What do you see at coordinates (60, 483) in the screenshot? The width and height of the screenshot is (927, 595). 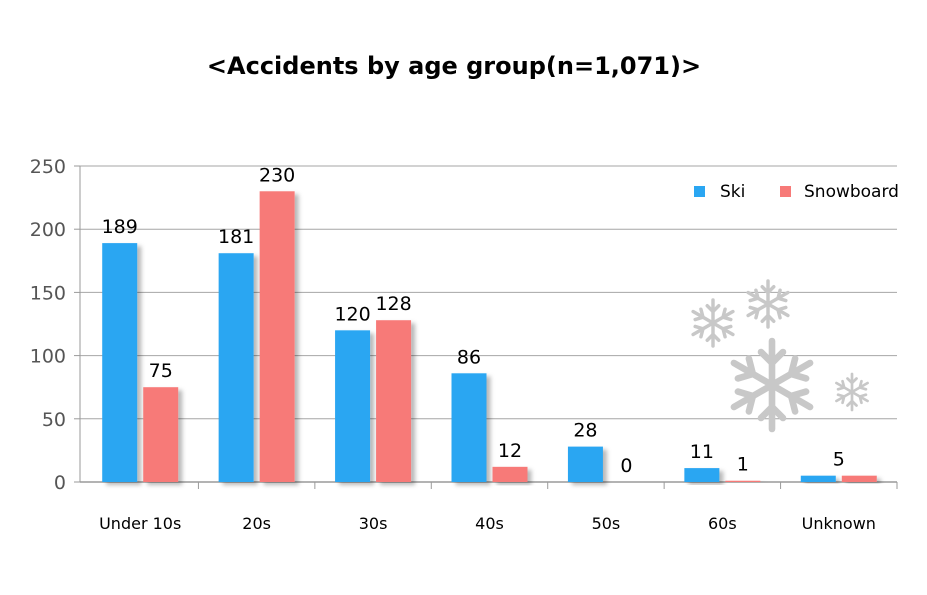 I see `y-tick-label: 0` at bounding box center [60, 483].